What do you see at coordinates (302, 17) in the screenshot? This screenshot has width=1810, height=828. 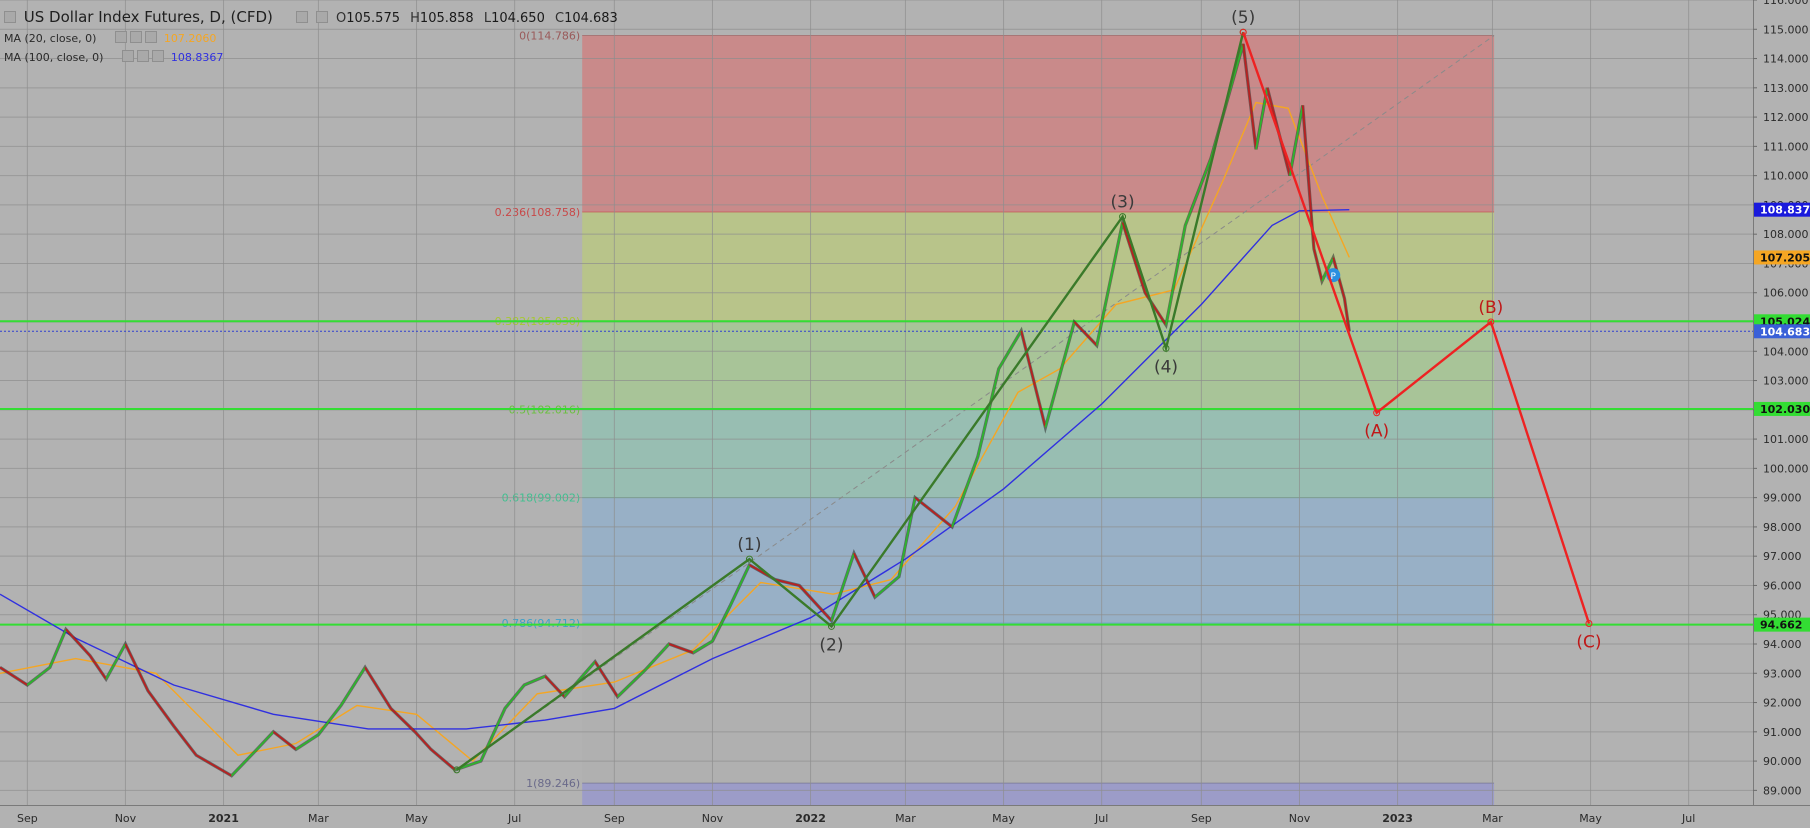 I see `settings-icon` at bounding box center [302, 17].